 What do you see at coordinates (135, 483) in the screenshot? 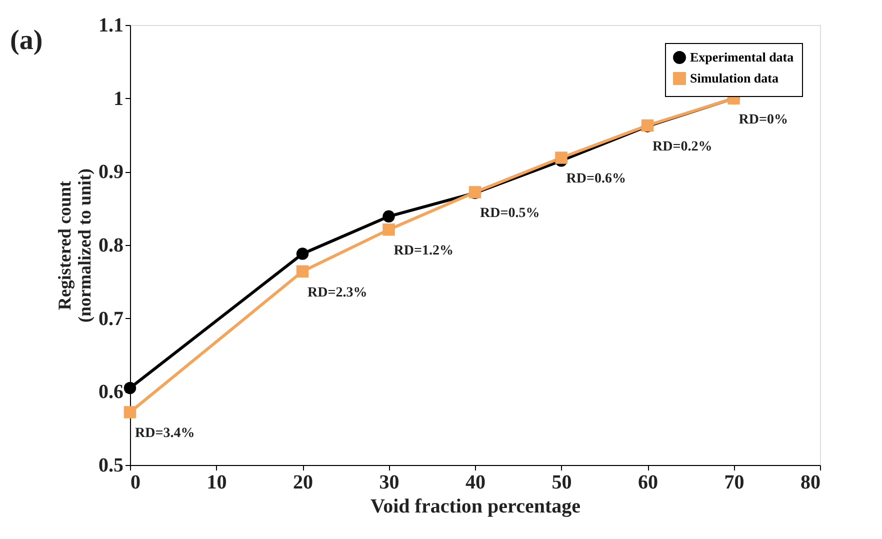
I see `x-tick-label: 0` at bounding box center [135, 483].